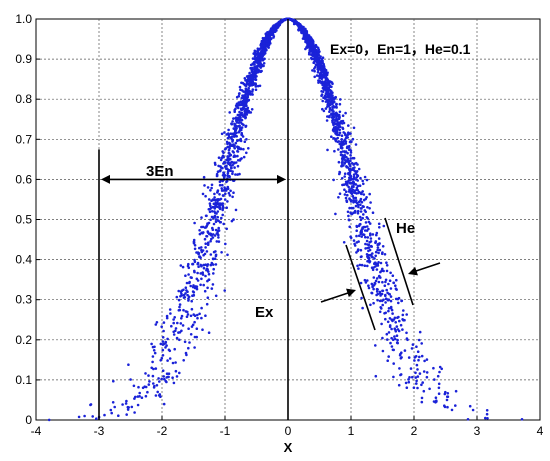 Image resolution: width=550 pixels, height=461 pixels. I want to click on x-tick-label: 3, so click(477, 431).